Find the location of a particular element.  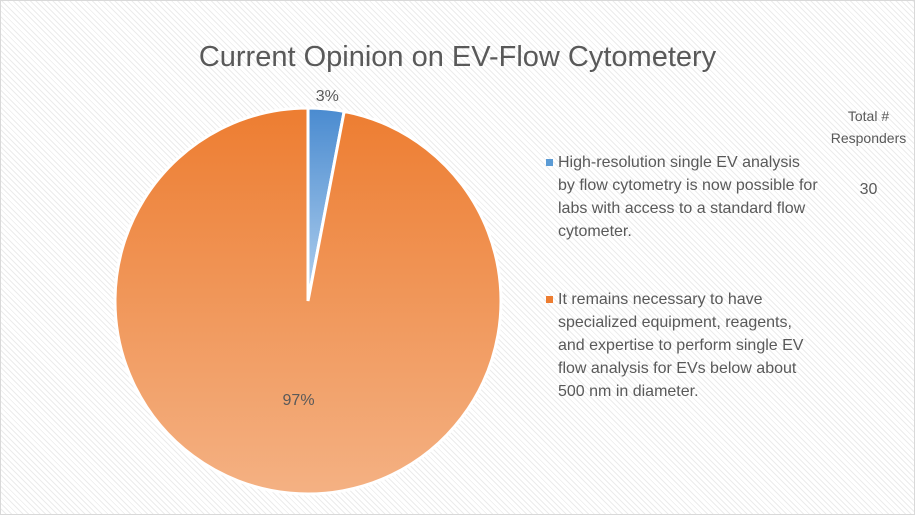

data-label: 97% is located at coordinates (299, 400).